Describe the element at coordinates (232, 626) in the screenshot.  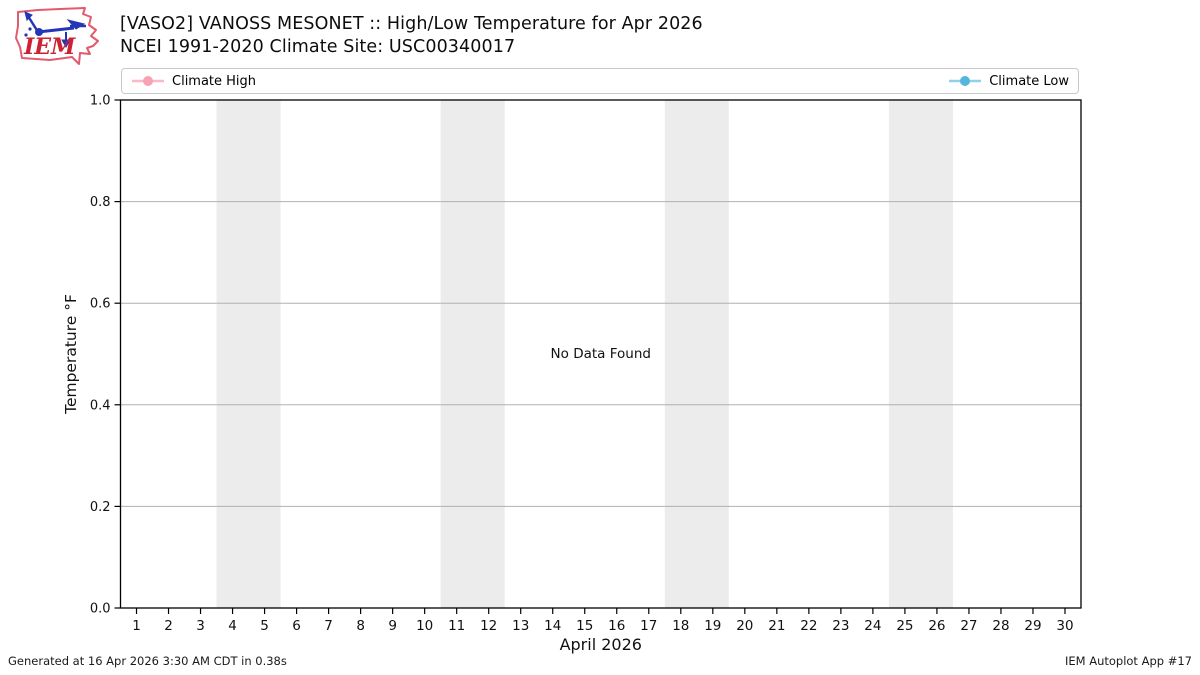
I see `x-tick-label: 4` at that location.